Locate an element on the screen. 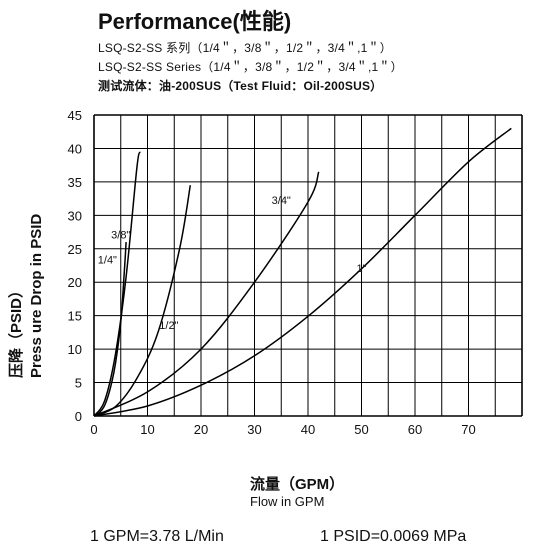 The image size is (550, 559). y-tick-label: 40 is located at coordinates (75, 148).